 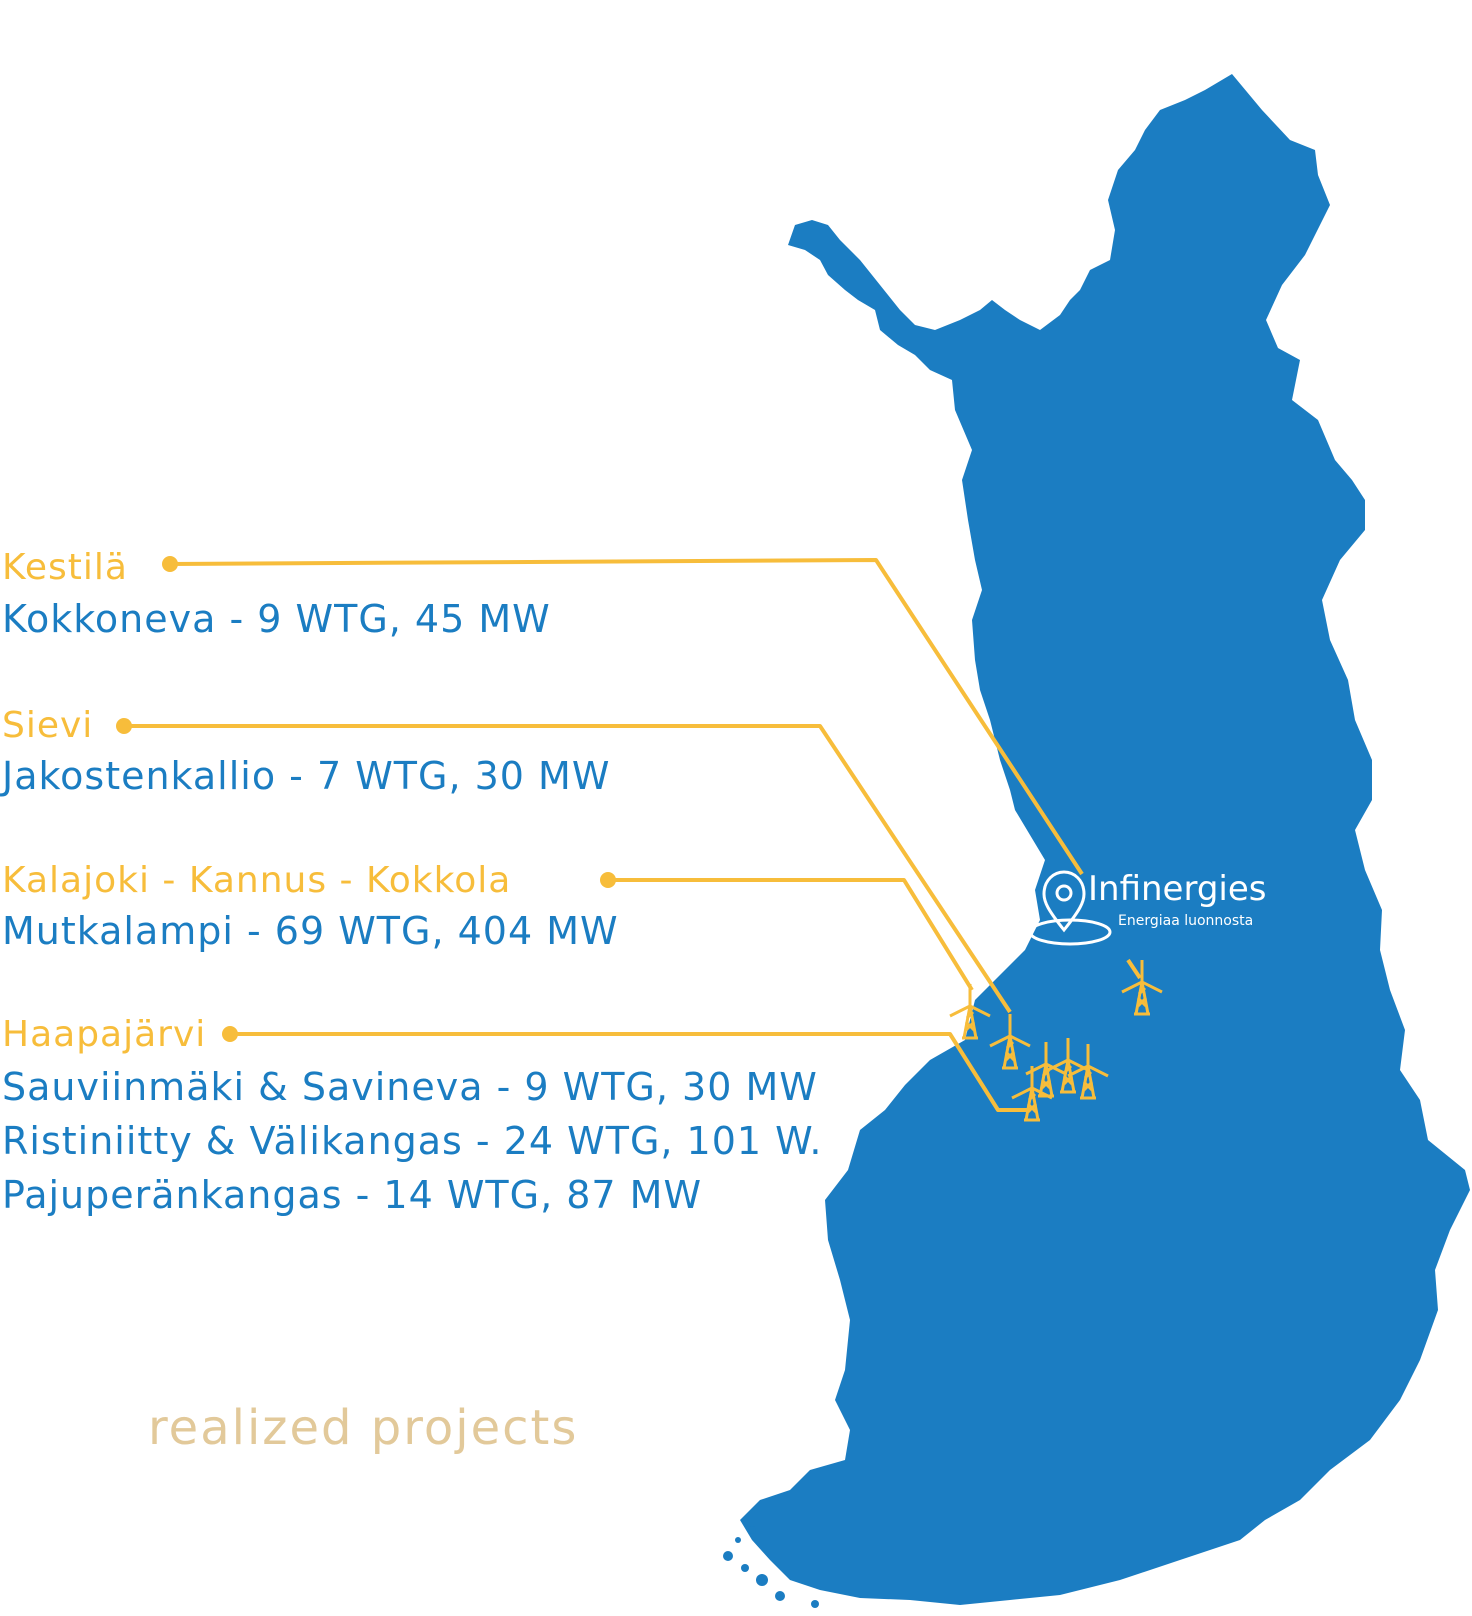 What do you see at coordinates (410, 1087) in the screenshot?
I see `project-line-sauviinmaki: Sauviinmäki & Savineva - 9 WTG, 30 MW` at bounding box center [410, 1087].